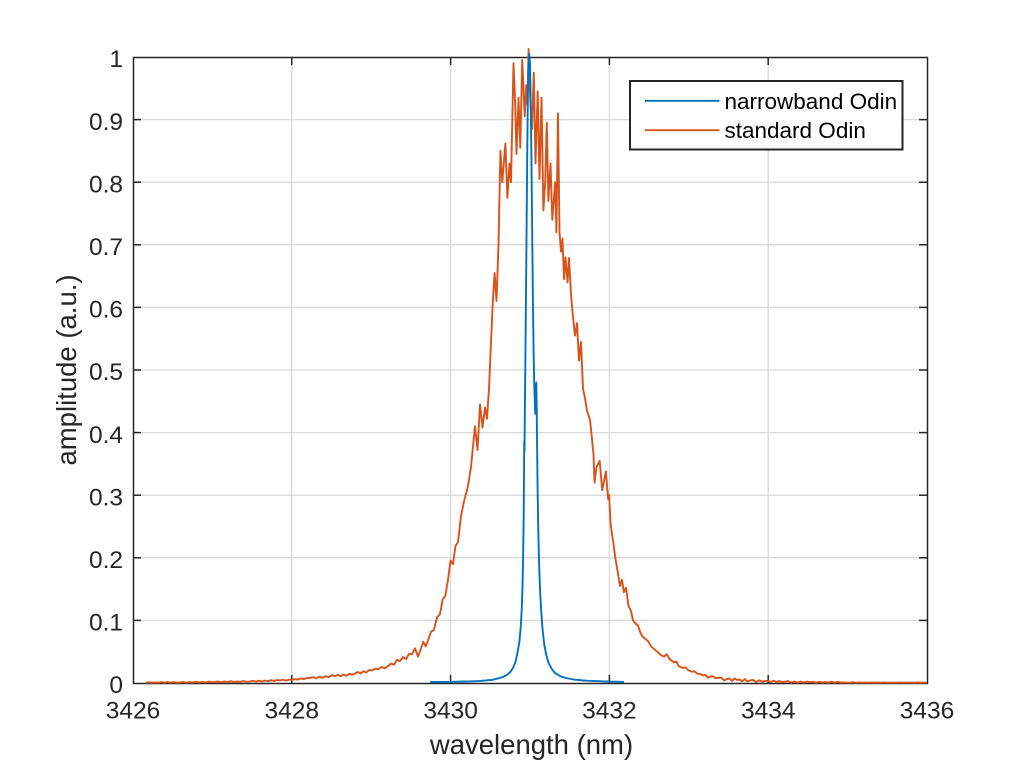 This screenshot has height=768, width=1024. I want to click on svg-text: amplitude (a.u.), so click(66, 369).